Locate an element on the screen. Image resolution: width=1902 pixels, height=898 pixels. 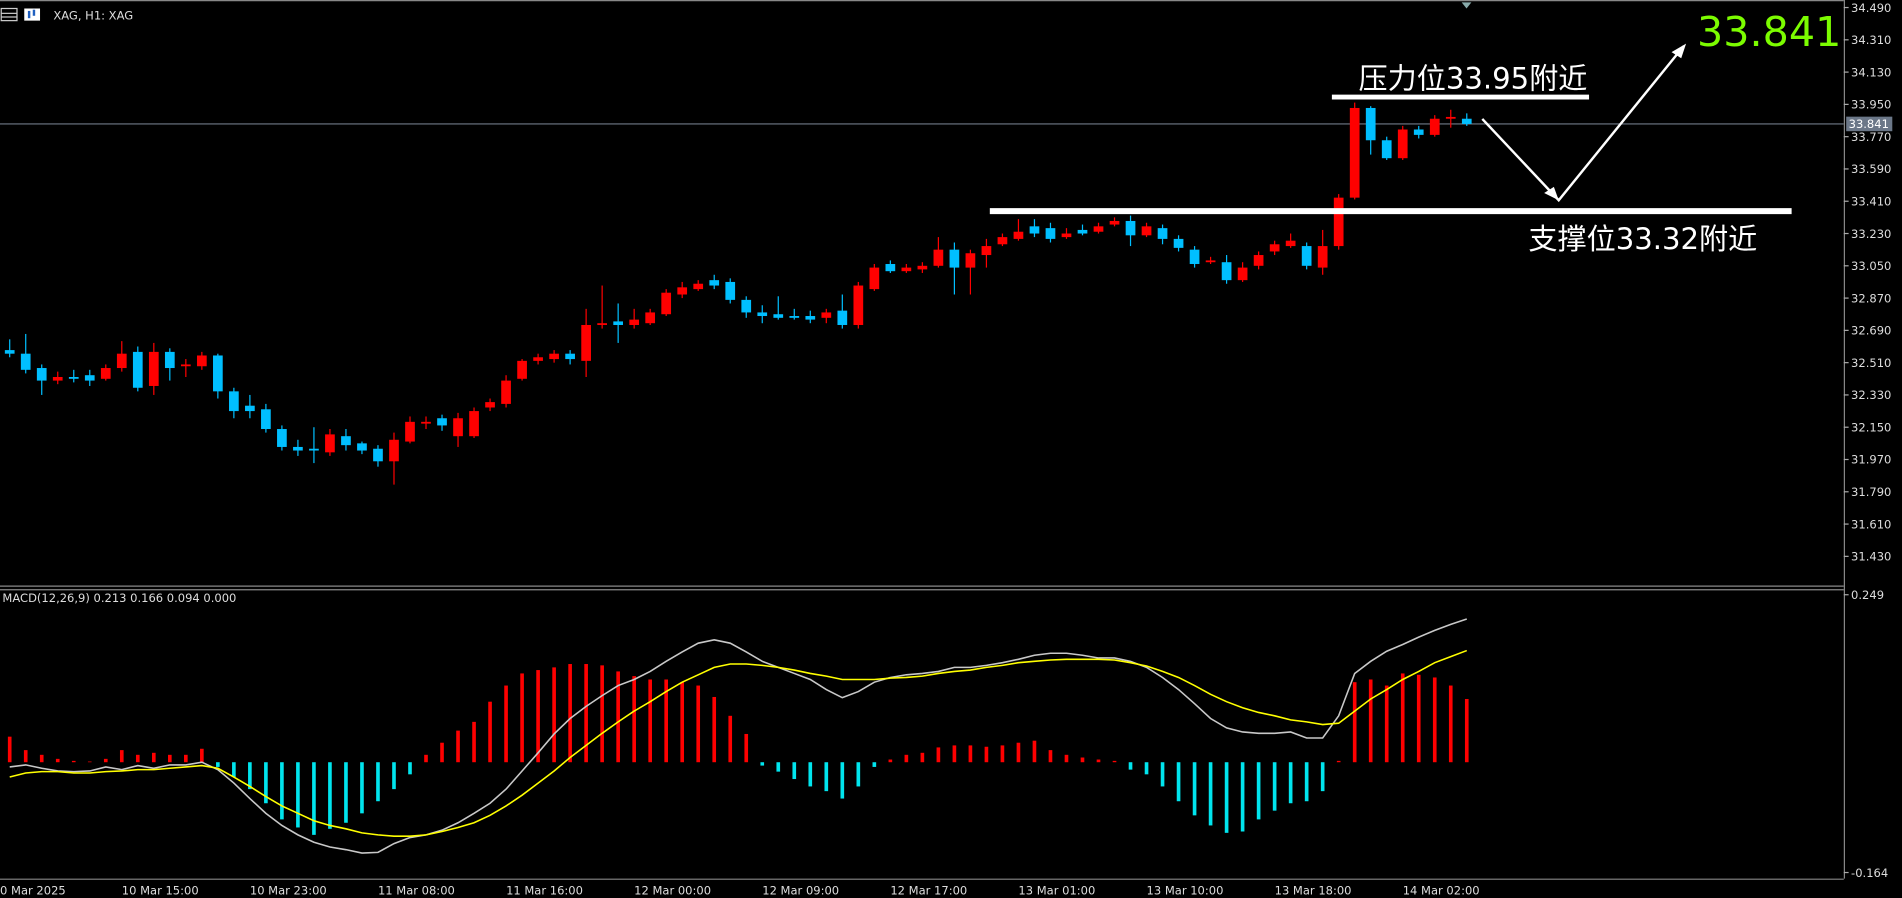
x-tick-label: 12 Mar 17:00 is located at coordinates (928, 890).